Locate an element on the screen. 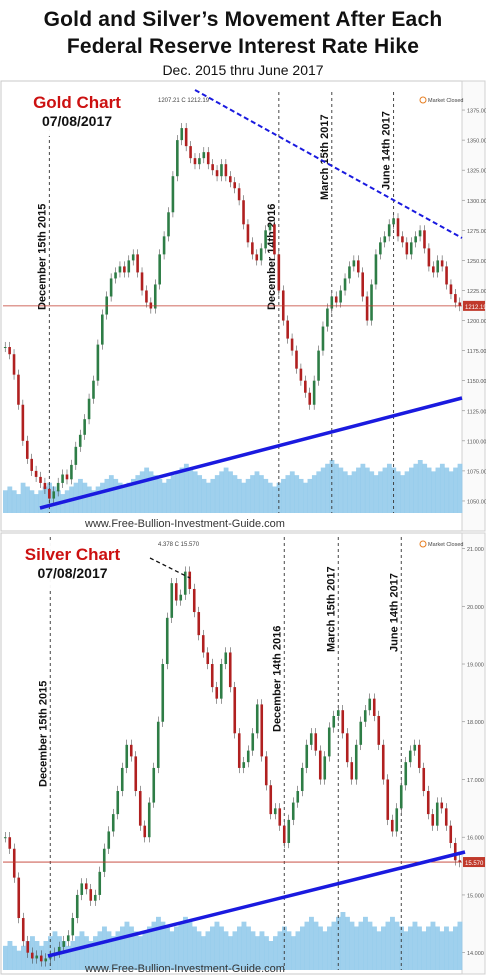  y-tick-label: 1100.00 is located at coordinates (476, 442).